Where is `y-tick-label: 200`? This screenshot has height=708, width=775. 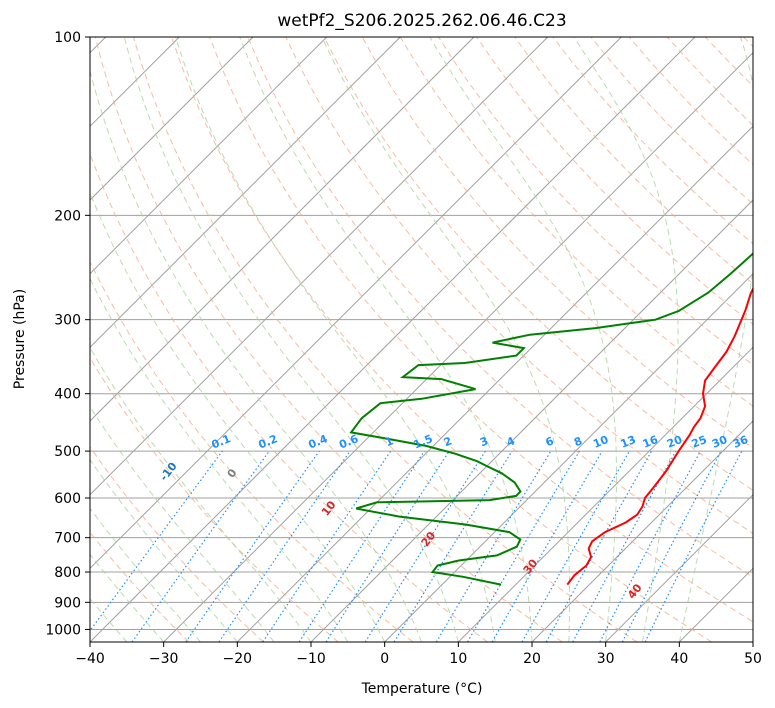 y-tick-label: 200 is located at coordinates (67, 216).